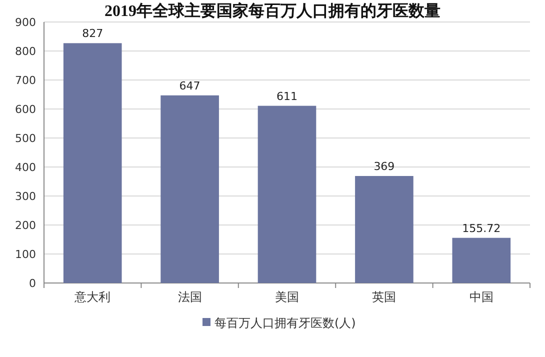 This screenshot has height=357, width=545. I want to click on y-tick-label: 0, so click(32, 283).